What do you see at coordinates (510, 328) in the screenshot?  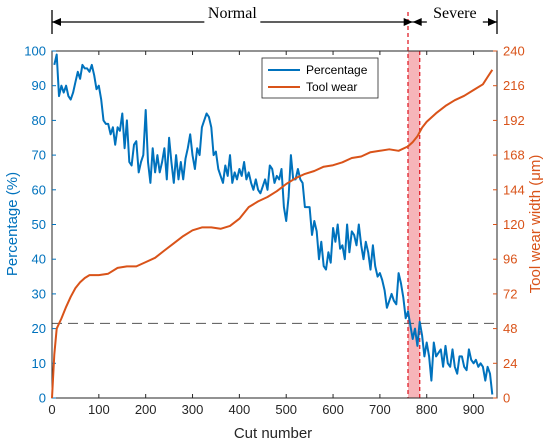 I see `right-tick-label: 48` at bounding box center [510, 328].